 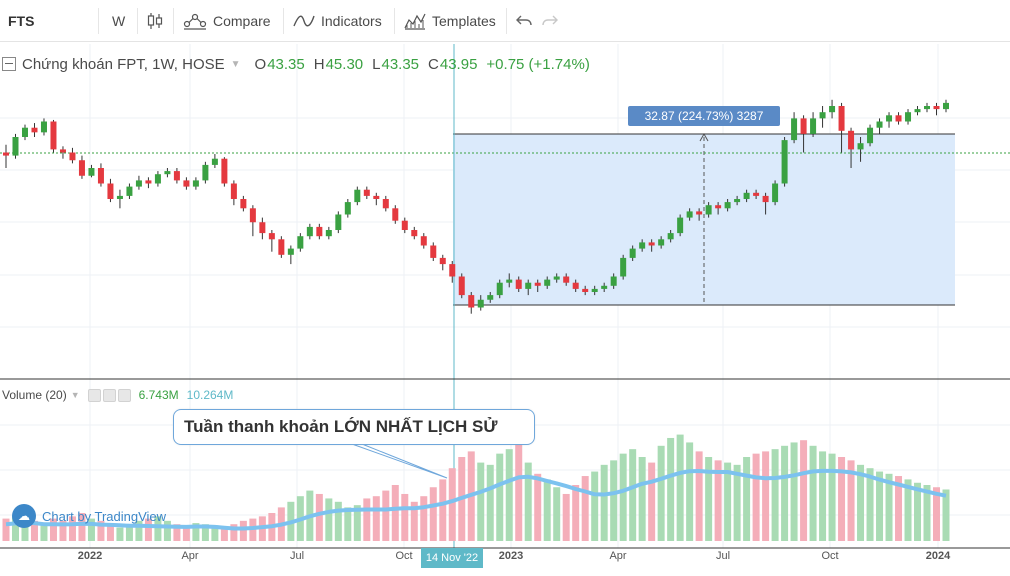 I want to click on measure-label: 32.87 (224.73%) 3287, so click(x=704, y=116).